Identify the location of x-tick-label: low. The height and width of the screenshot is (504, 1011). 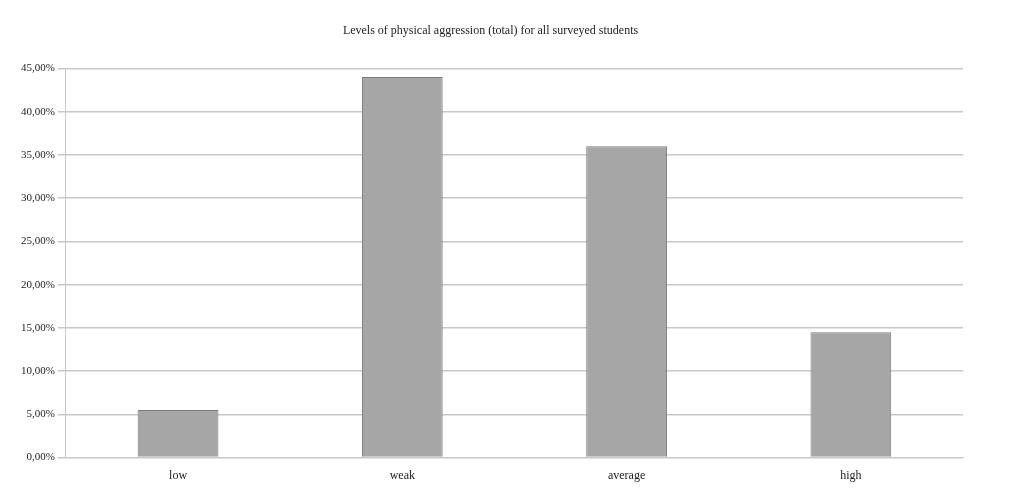
(178, 474).